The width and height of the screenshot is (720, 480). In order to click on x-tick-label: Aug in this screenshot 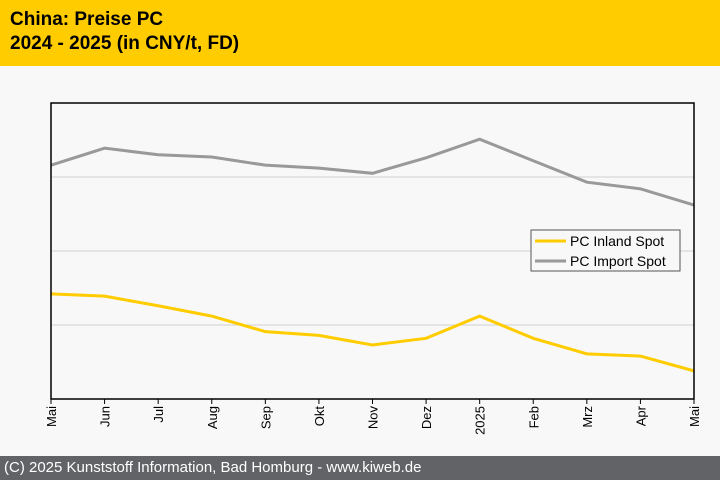, I will do `click(212, 417)`.